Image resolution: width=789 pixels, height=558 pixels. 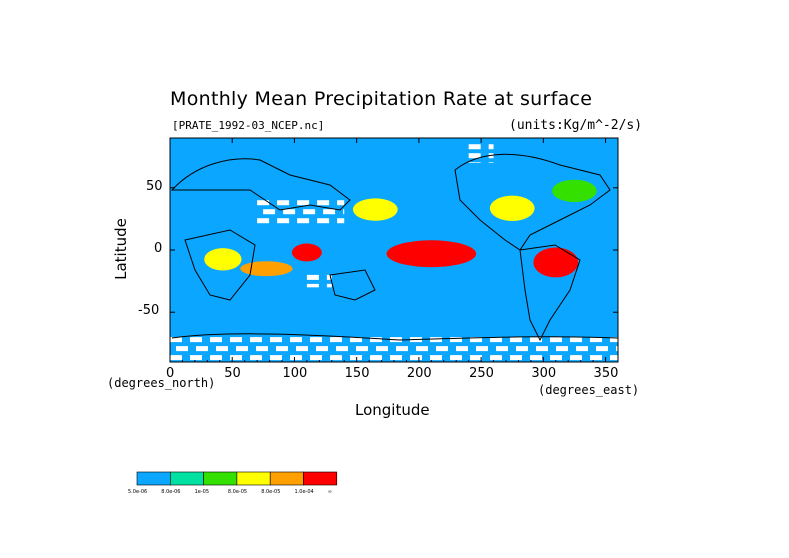 I want to click on colorbar-label-0: 5.0e-06, so click(x=138, y=492).